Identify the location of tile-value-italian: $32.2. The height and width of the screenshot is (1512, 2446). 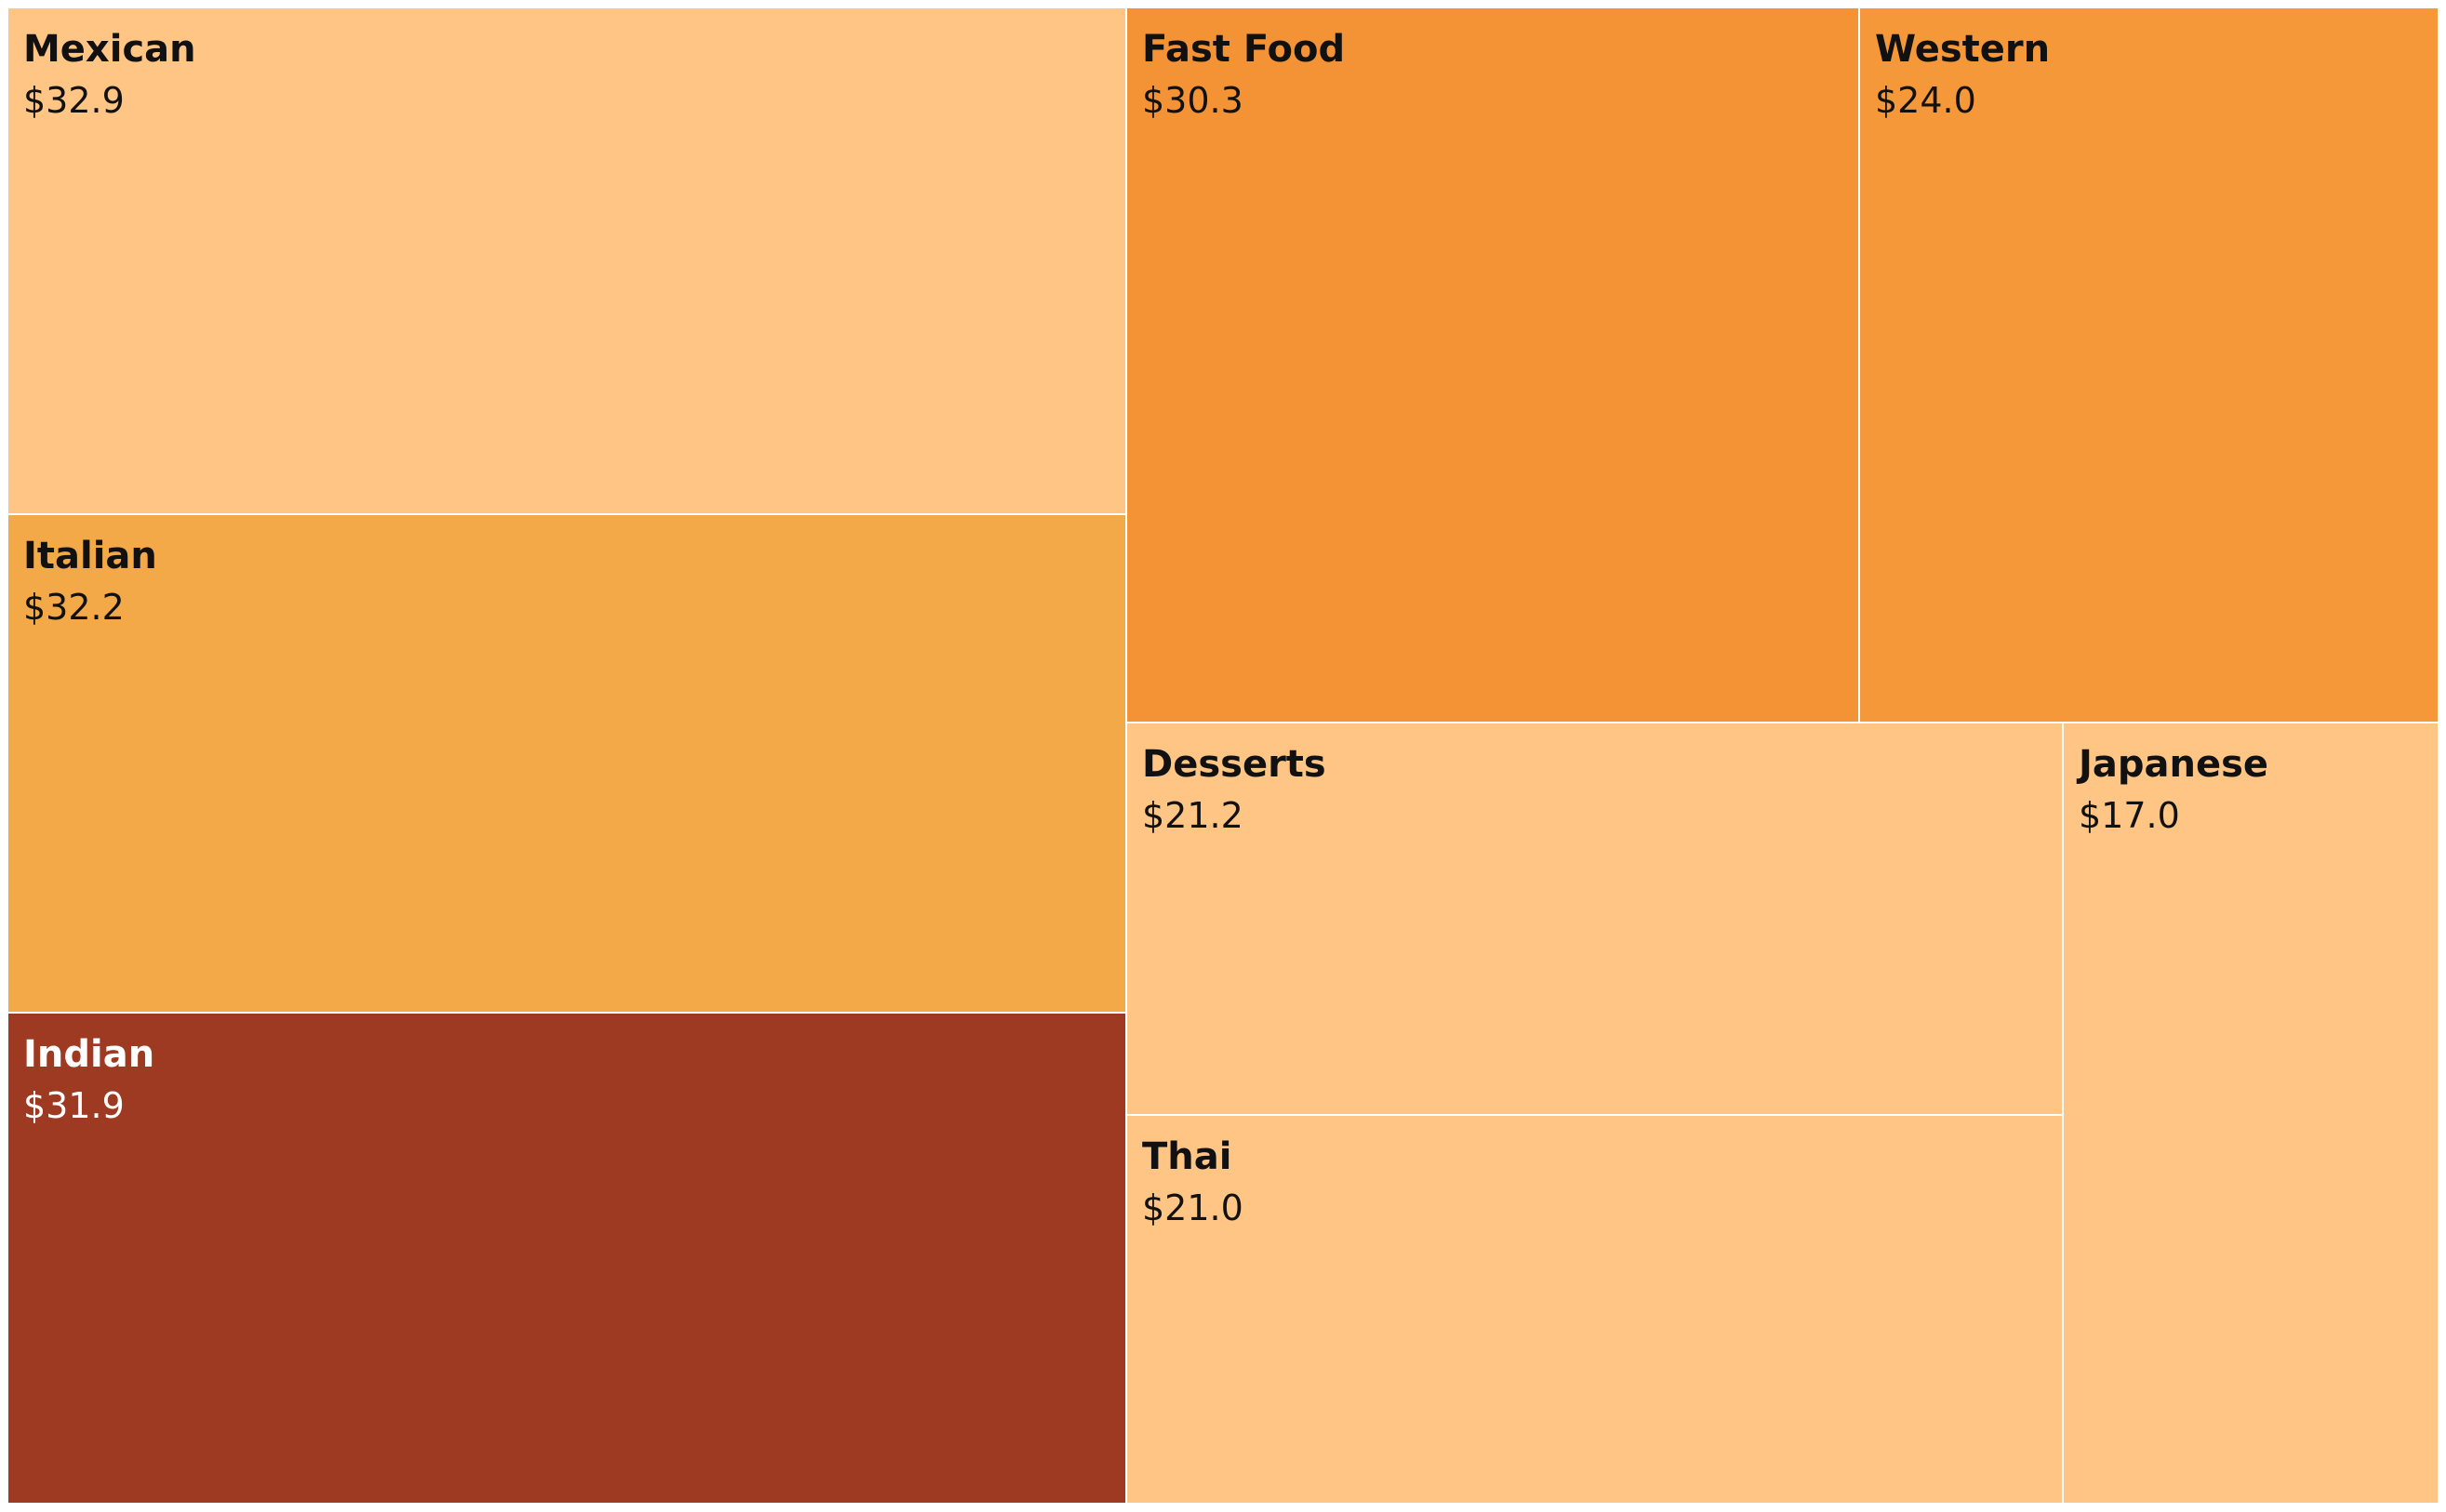
(74, 607).